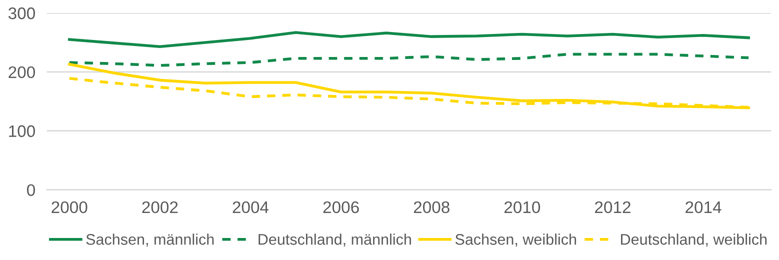 The height and width of the screenshot is (260, 779). I want to click on x-tick-label: 2010, so click(522, 207).